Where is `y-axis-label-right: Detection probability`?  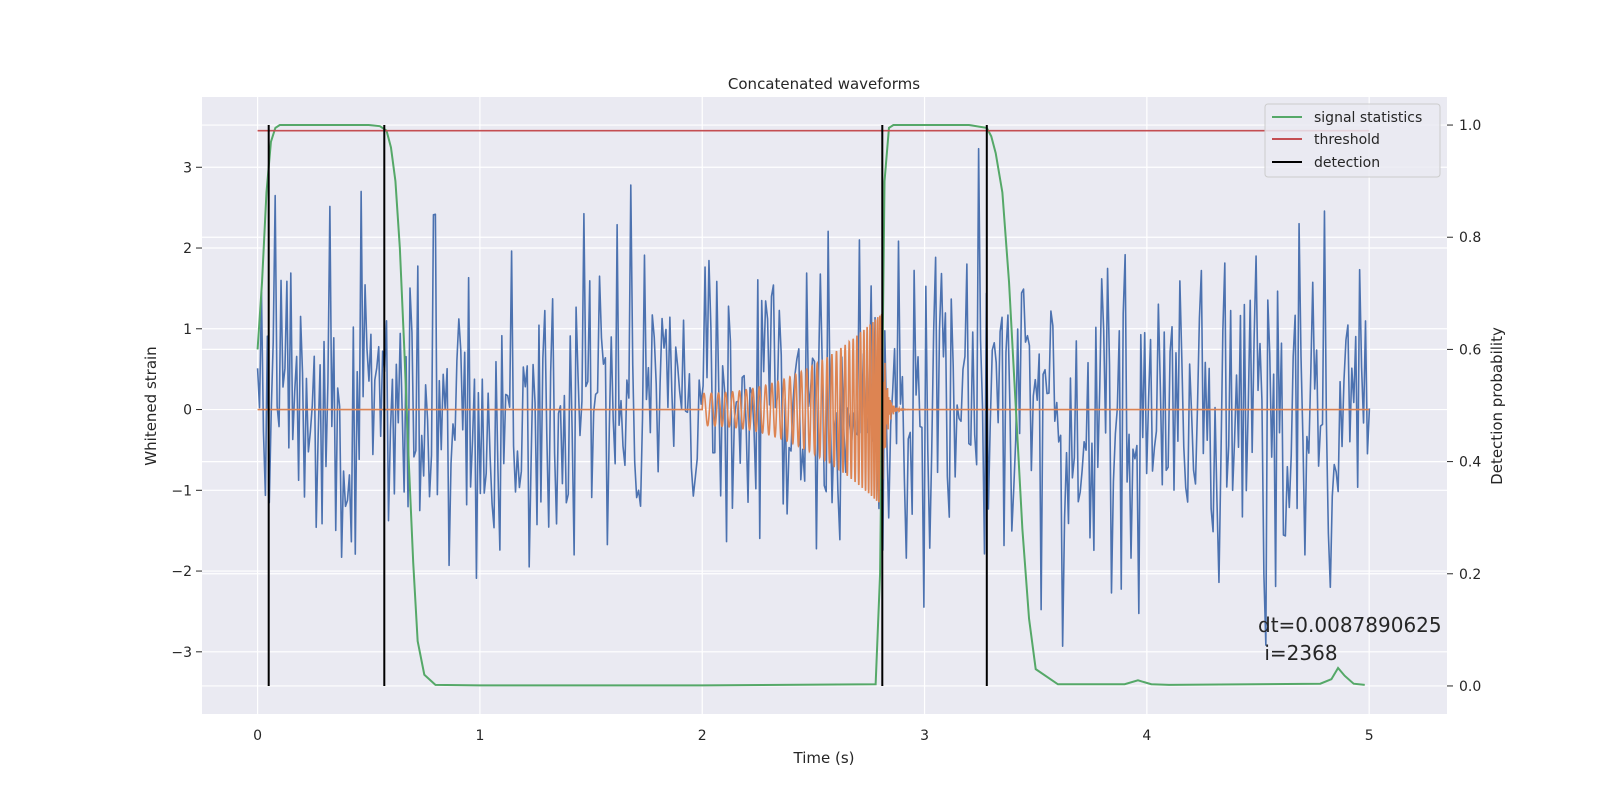
y-axis-label-right: Detection probability is located at coordinates (1497, 406).